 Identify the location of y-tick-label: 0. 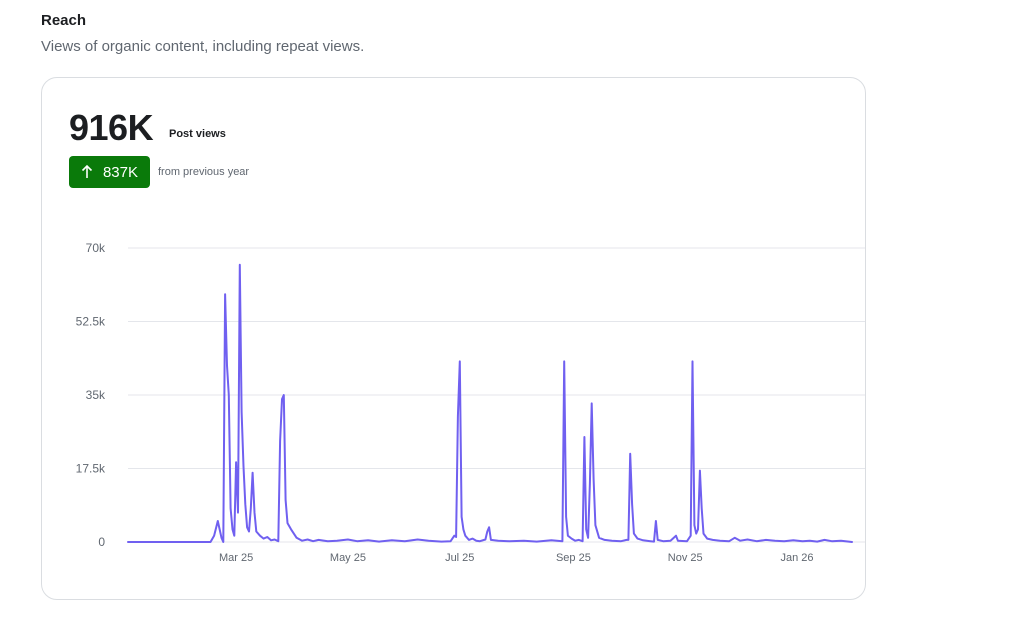
(101, 542).